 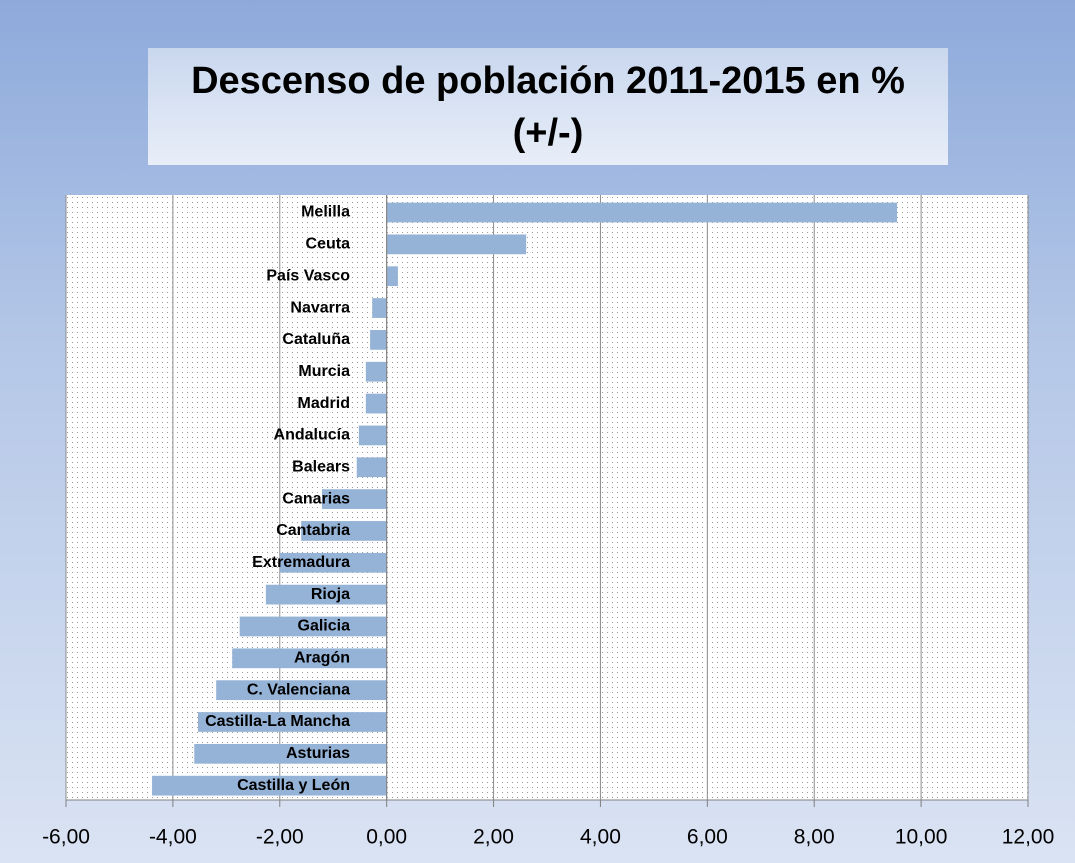 What do you see at coordinates (316, 498) in the screenshot?
I see `y-tick-label: Canarias` at bounding box center [316, 498].